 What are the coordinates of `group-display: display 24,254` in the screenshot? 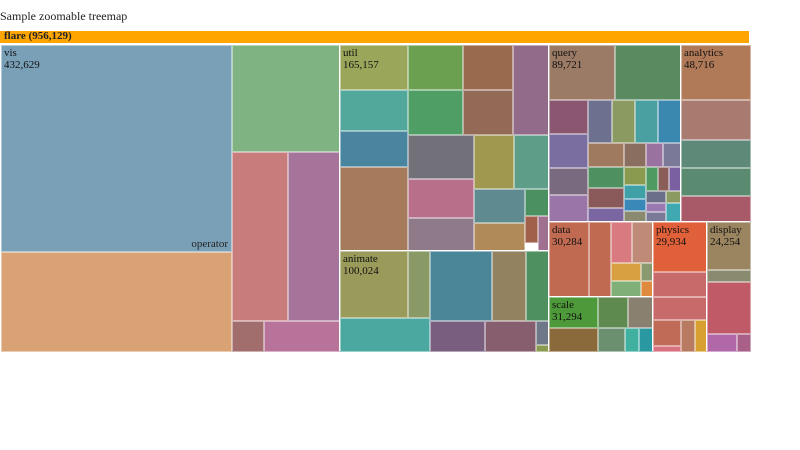 It's located at (728, 286).